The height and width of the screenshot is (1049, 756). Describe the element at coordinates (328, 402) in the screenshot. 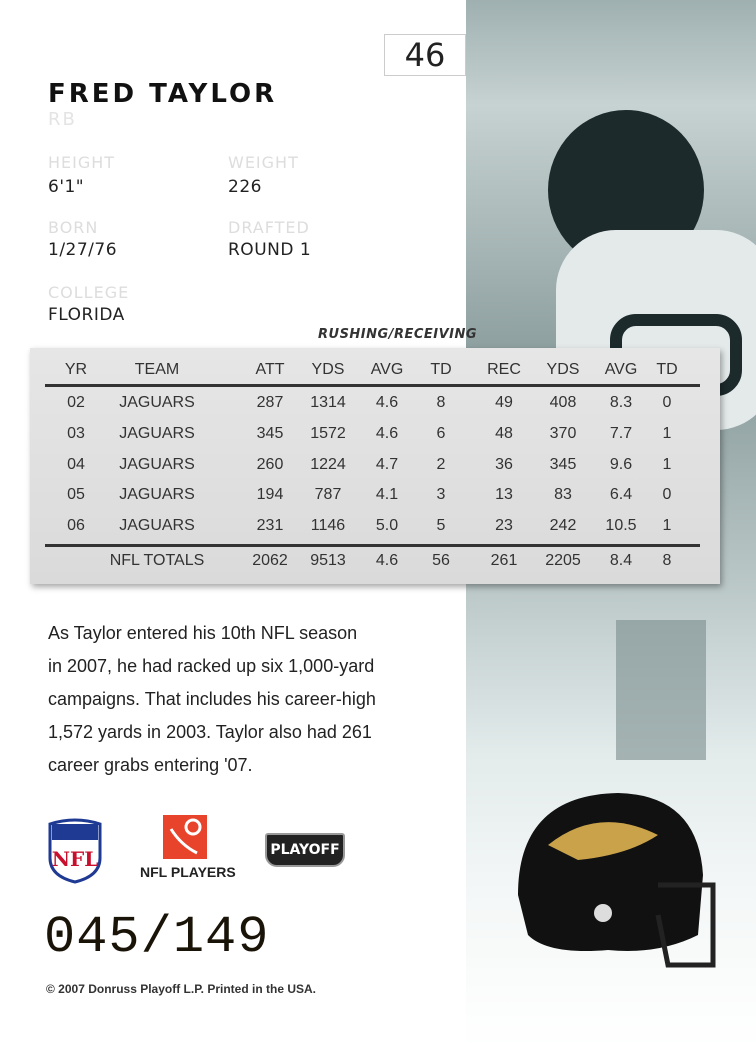

I see `stats-cell: 1314` at that location.